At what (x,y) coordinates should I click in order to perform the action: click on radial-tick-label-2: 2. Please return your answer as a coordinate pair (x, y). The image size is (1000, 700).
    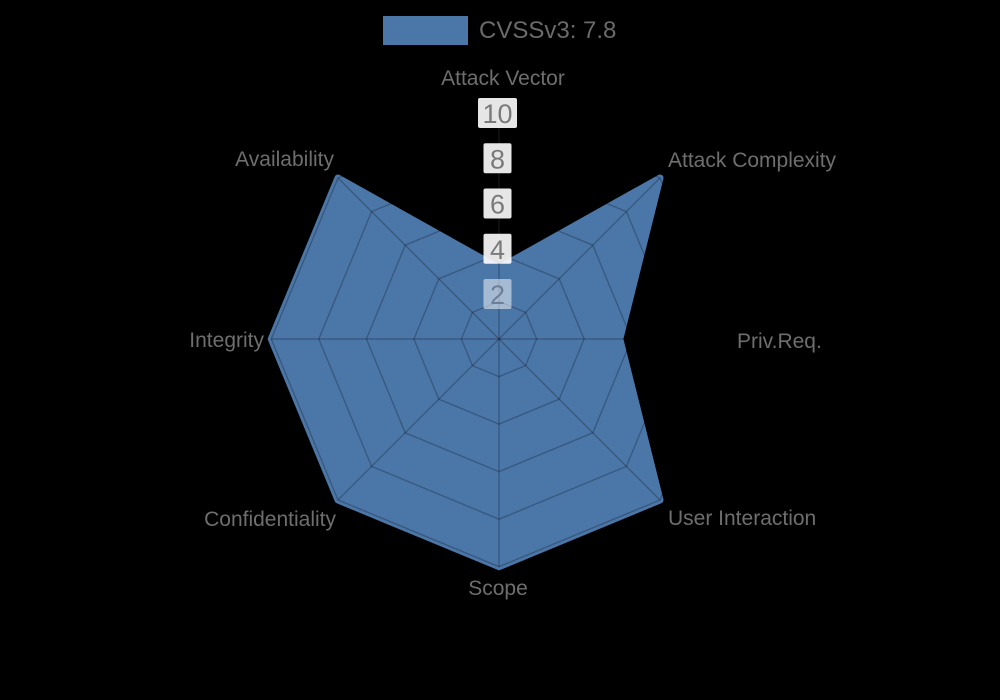
    Looking at the image, I should click on (497, 295).